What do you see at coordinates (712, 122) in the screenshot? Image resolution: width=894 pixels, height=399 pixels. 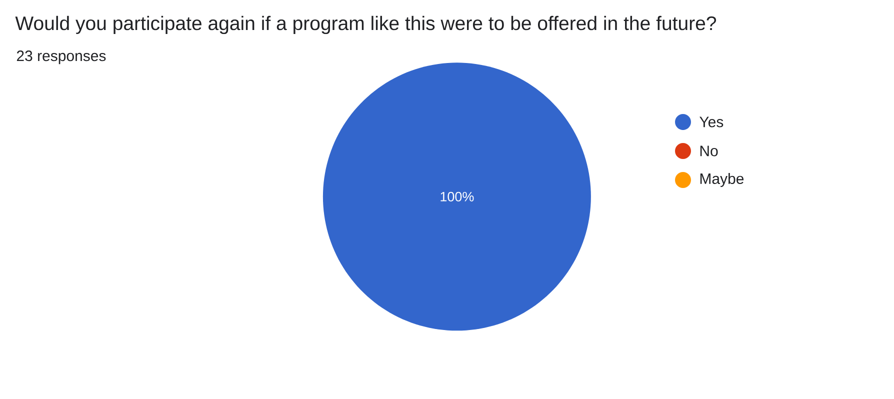 I see `legend-label: Yes` at bounding box center [712, 122].